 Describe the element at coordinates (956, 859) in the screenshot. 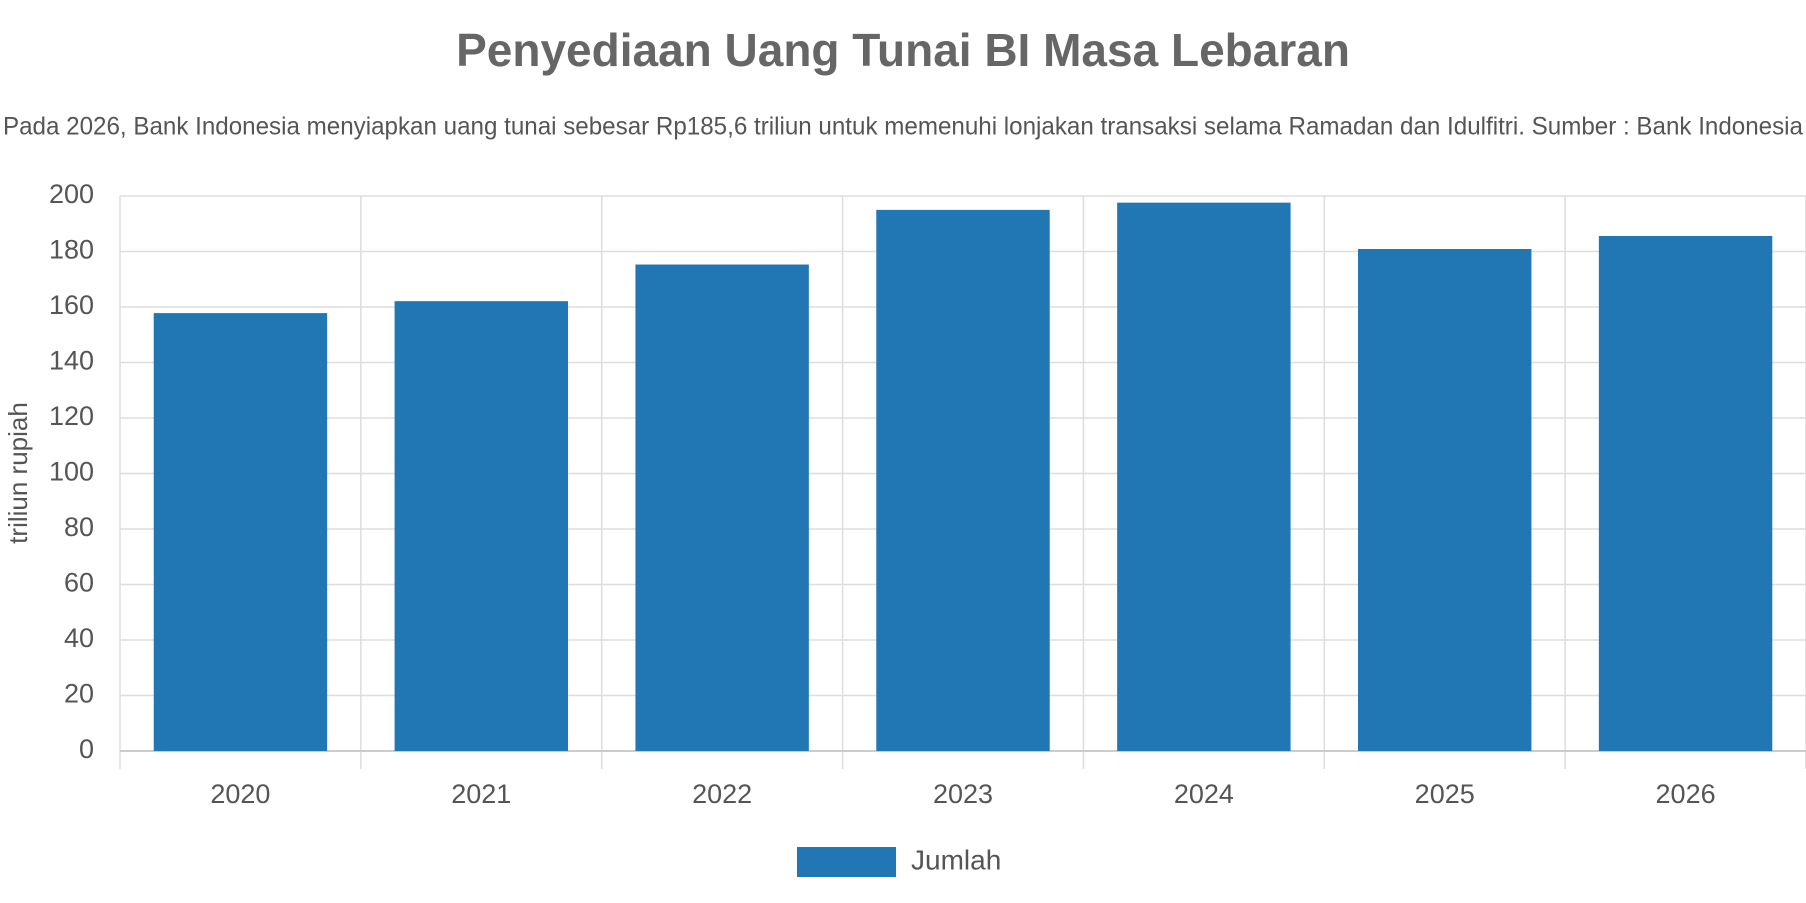

I see `legend-label: Jumlah` at that location.